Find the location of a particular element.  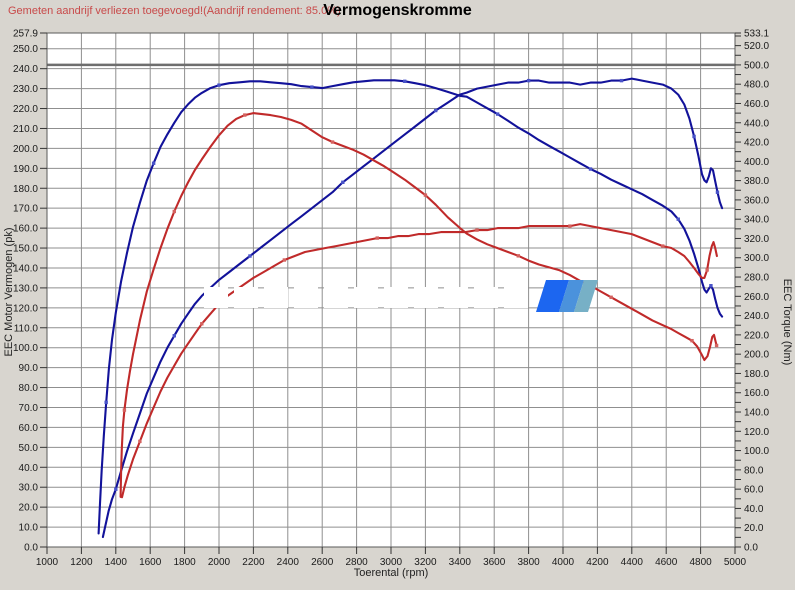

y-right-tick-label: 380.0 is located at coordinates (756, 181).